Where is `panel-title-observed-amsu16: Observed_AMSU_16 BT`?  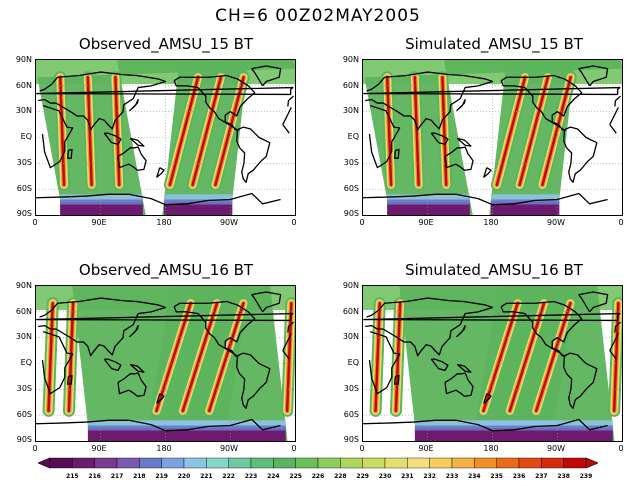
panel-title-observed-amsu16: Observed_AMSU_16 BT is located at coordinates (166, 270).